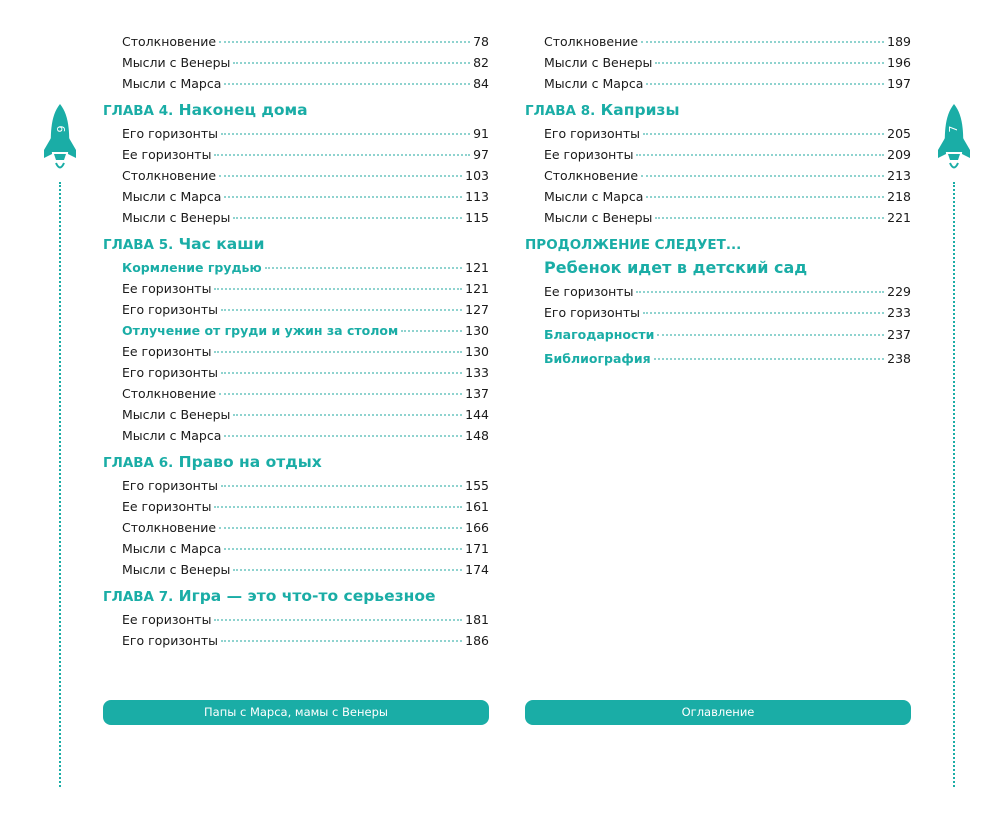  Describe the element at coordinates (676, 267) in the screenshot. I see `chapter-subtitle: Ребенок идет в детский сад` at that location.